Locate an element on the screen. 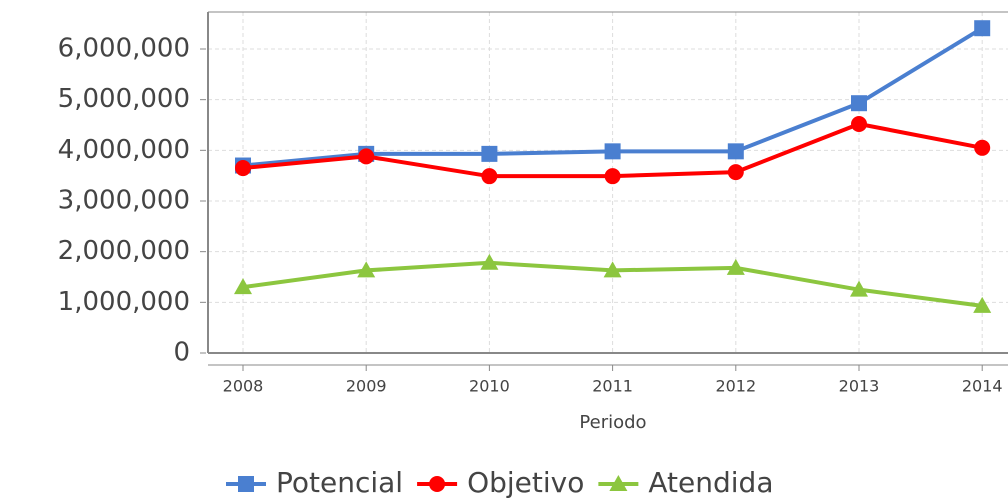 The width and height of the screenshot is (1008, 500). legend-label: Atendida is located at coordinates (710, 482).